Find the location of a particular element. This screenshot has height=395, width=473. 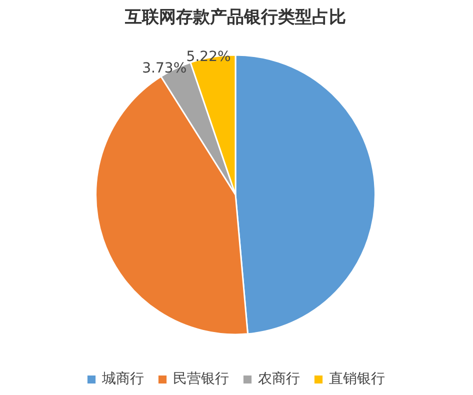

chart-title: 互联网存款产品银行类型占比 is located at coordinates (235, 18).